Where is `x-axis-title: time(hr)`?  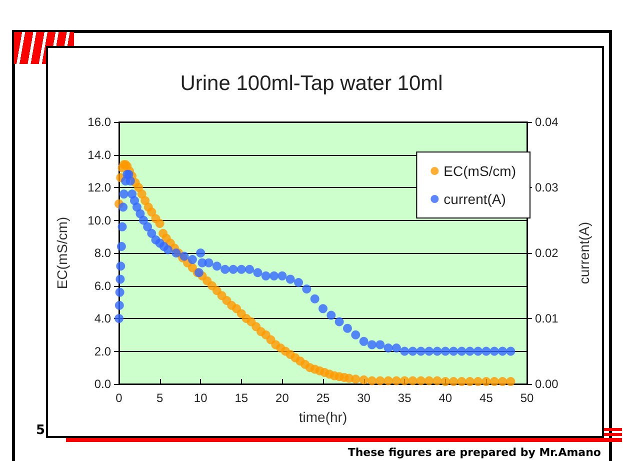
x-axis-title: time(hr) is located at coordinates (323, 417).